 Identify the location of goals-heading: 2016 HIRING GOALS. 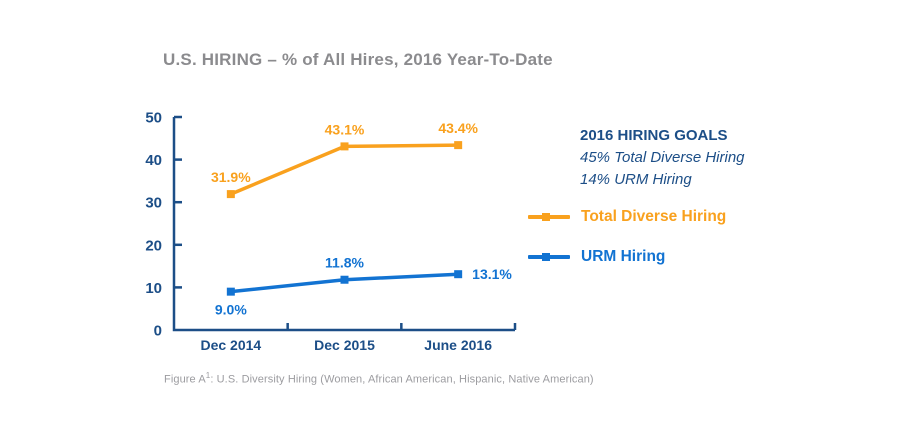
(654, 135).